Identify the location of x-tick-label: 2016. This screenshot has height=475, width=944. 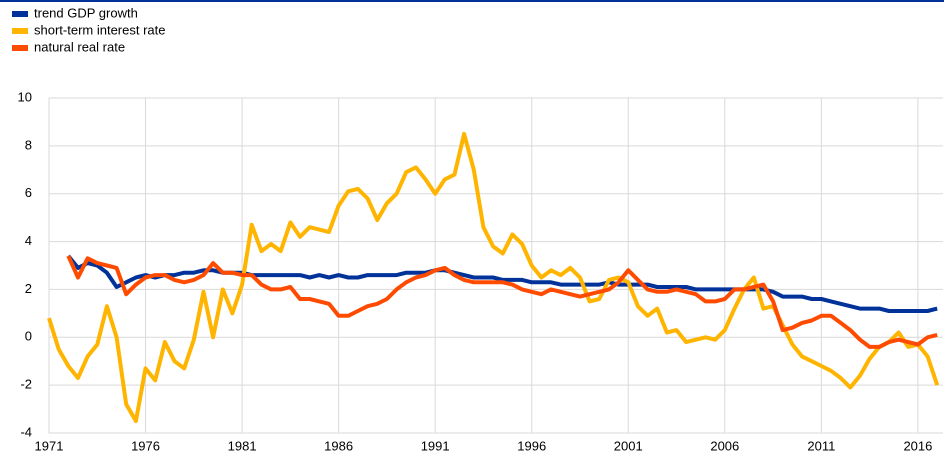
(917, 445).